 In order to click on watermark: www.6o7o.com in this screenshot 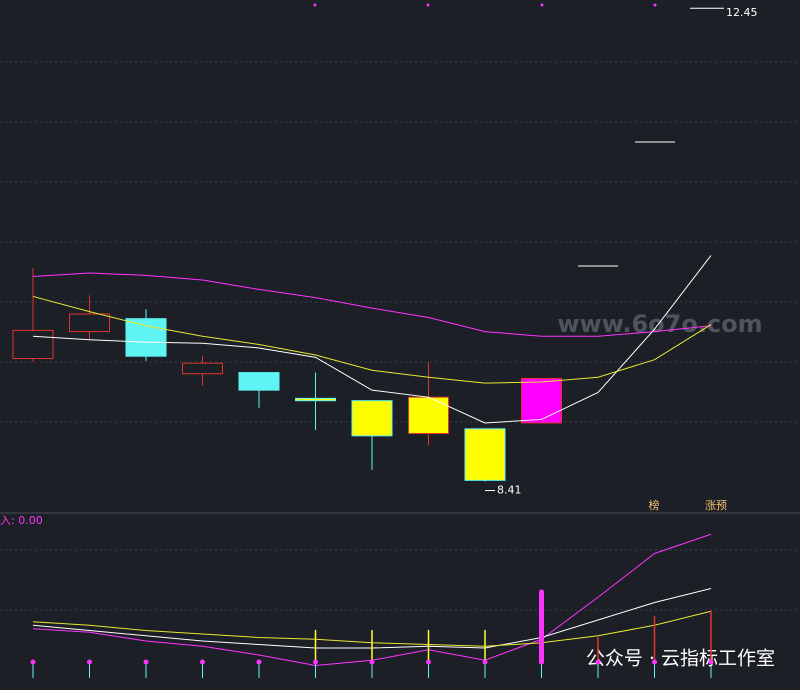, I will do `click(659, 324)`.